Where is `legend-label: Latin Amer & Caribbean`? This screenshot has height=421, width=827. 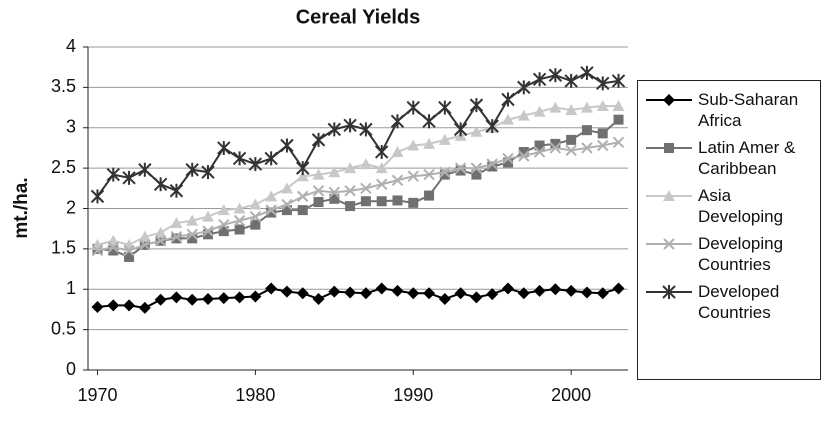 legend-label: Latin Amer & Caribbean is located at coordinates (747, 158).